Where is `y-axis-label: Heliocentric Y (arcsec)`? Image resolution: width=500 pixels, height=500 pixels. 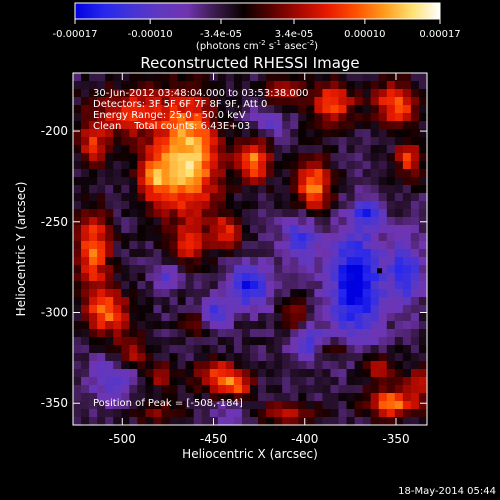
y-axis-label: Heliocentric Y (arcsec) is located at coordinates (21, 249).